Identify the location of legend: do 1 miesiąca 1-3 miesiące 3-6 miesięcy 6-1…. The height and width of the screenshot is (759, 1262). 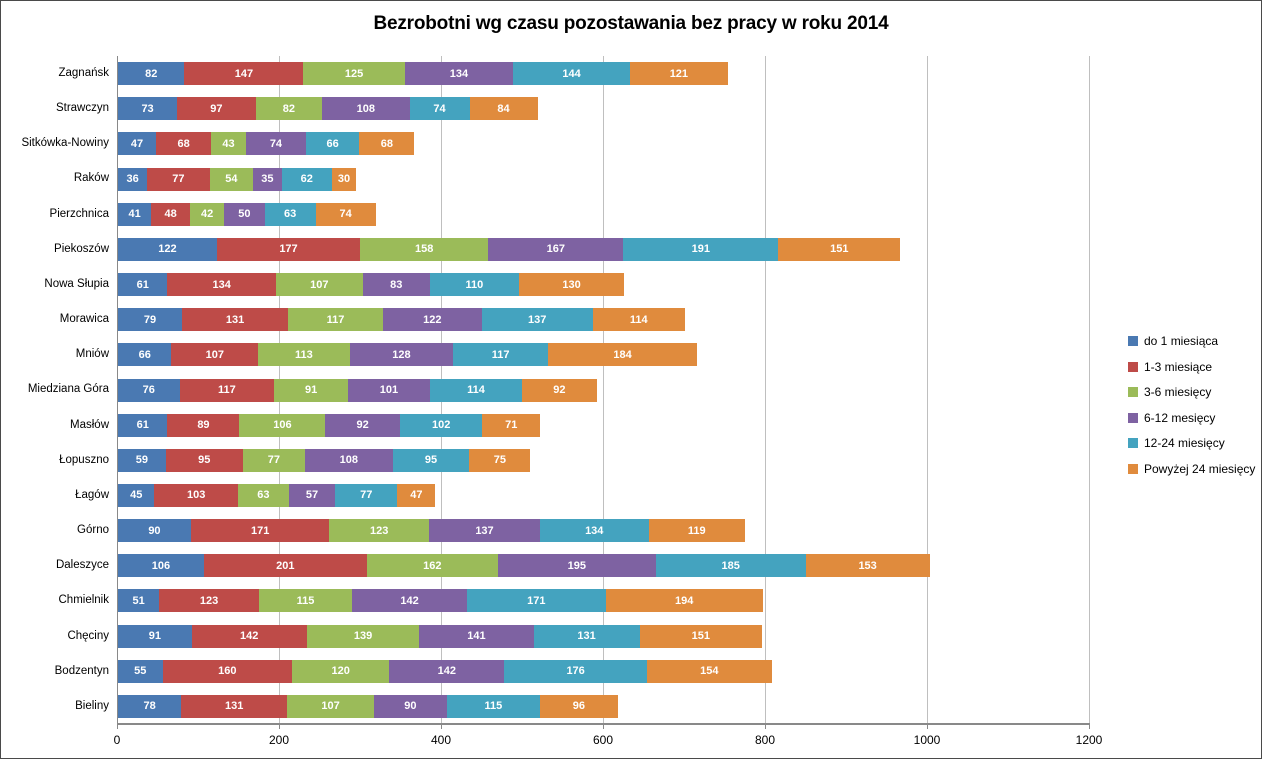
(1191, 405).